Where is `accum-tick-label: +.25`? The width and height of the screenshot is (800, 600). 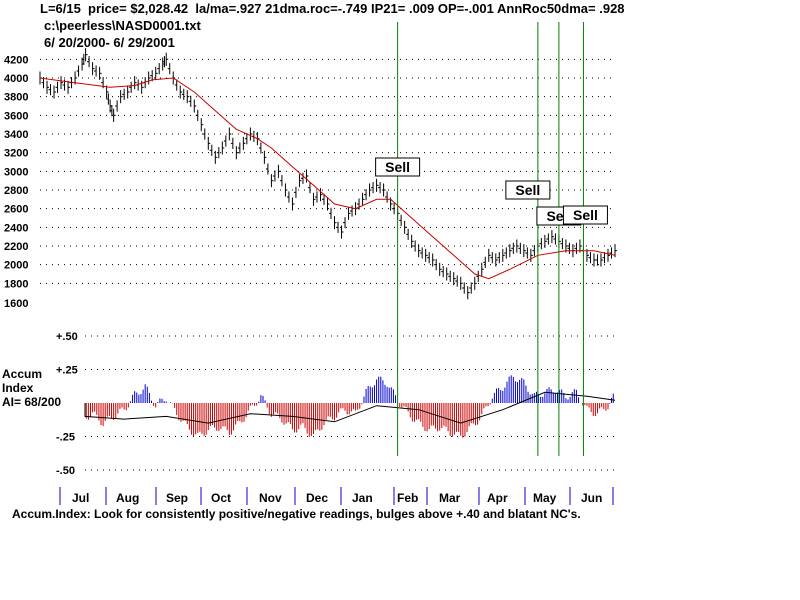 accum-tick-label: +.25 is located at coordinates (67, 371).